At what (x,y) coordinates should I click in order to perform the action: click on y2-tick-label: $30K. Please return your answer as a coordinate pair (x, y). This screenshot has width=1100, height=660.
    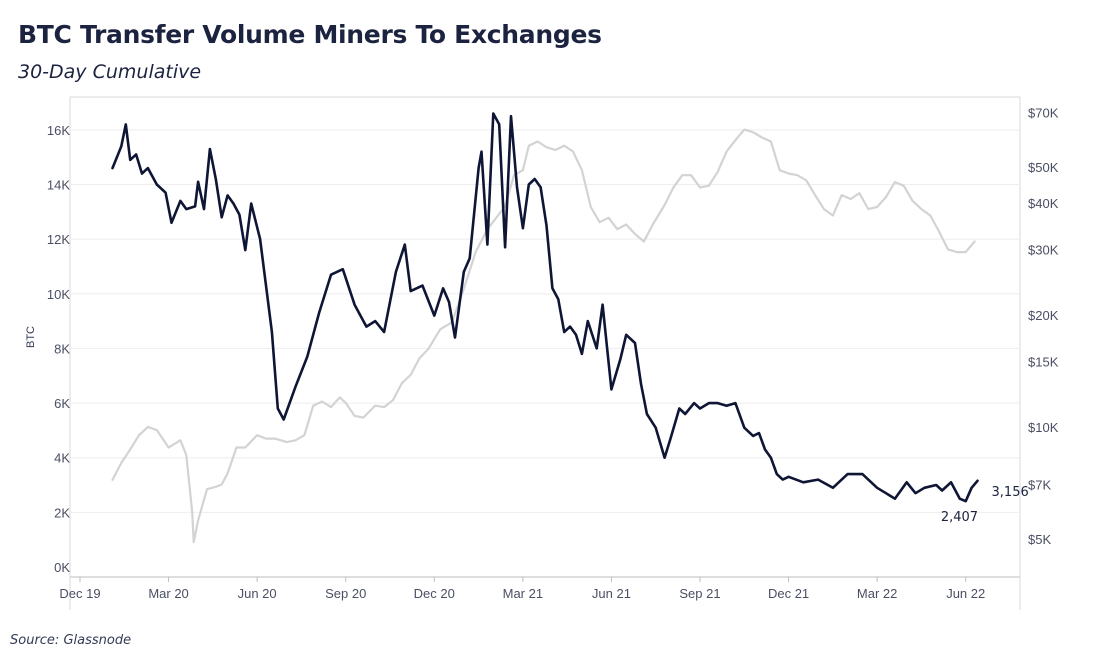
    Looking at the image, I should click on (1043, 249).